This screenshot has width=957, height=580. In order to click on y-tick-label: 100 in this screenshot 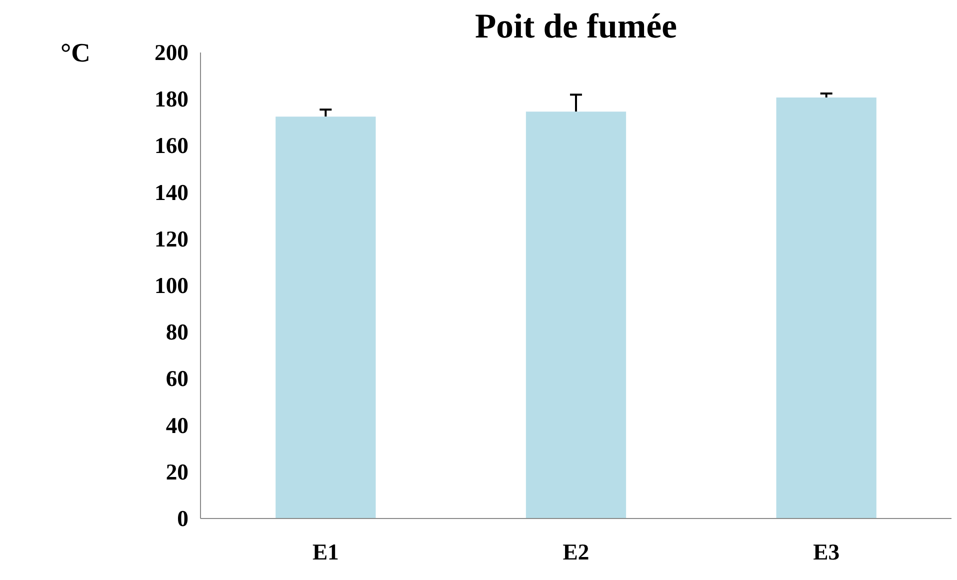, I will do `click(171, 285)`.